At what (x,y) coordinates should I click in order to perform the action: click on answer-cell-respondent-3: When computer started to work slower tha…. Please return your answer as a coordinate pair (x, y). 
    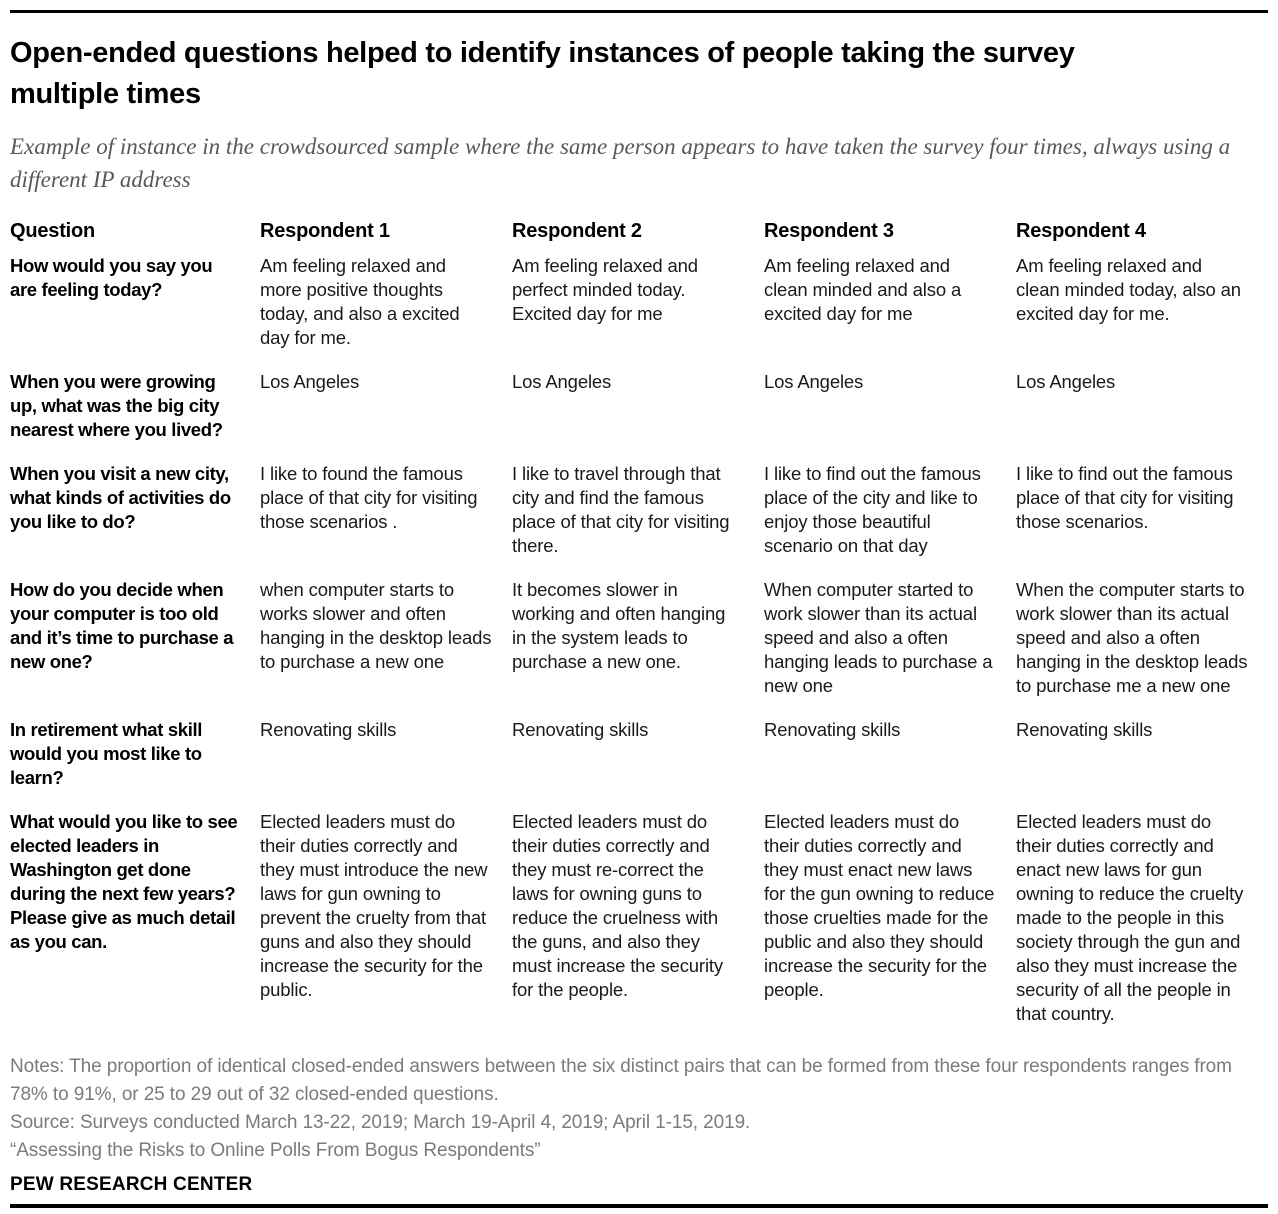
    Looking at the image, I should click on (878, 637).